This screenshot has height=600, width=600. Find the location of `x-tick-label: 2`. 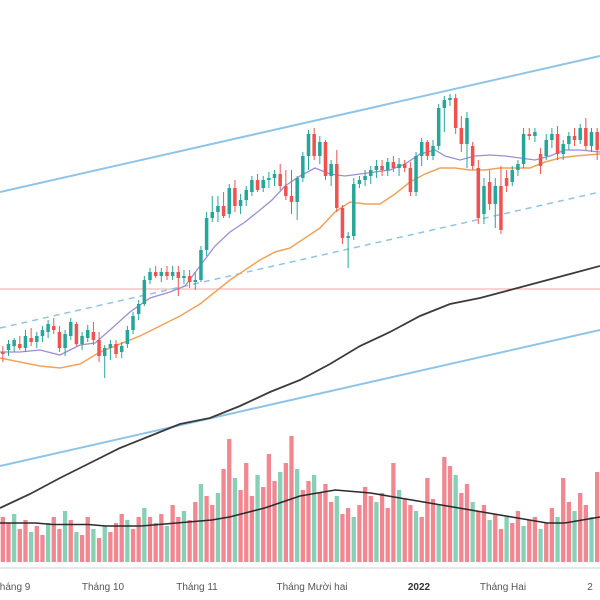

x-tick-label: 2 is located at coordinates (590, 587).